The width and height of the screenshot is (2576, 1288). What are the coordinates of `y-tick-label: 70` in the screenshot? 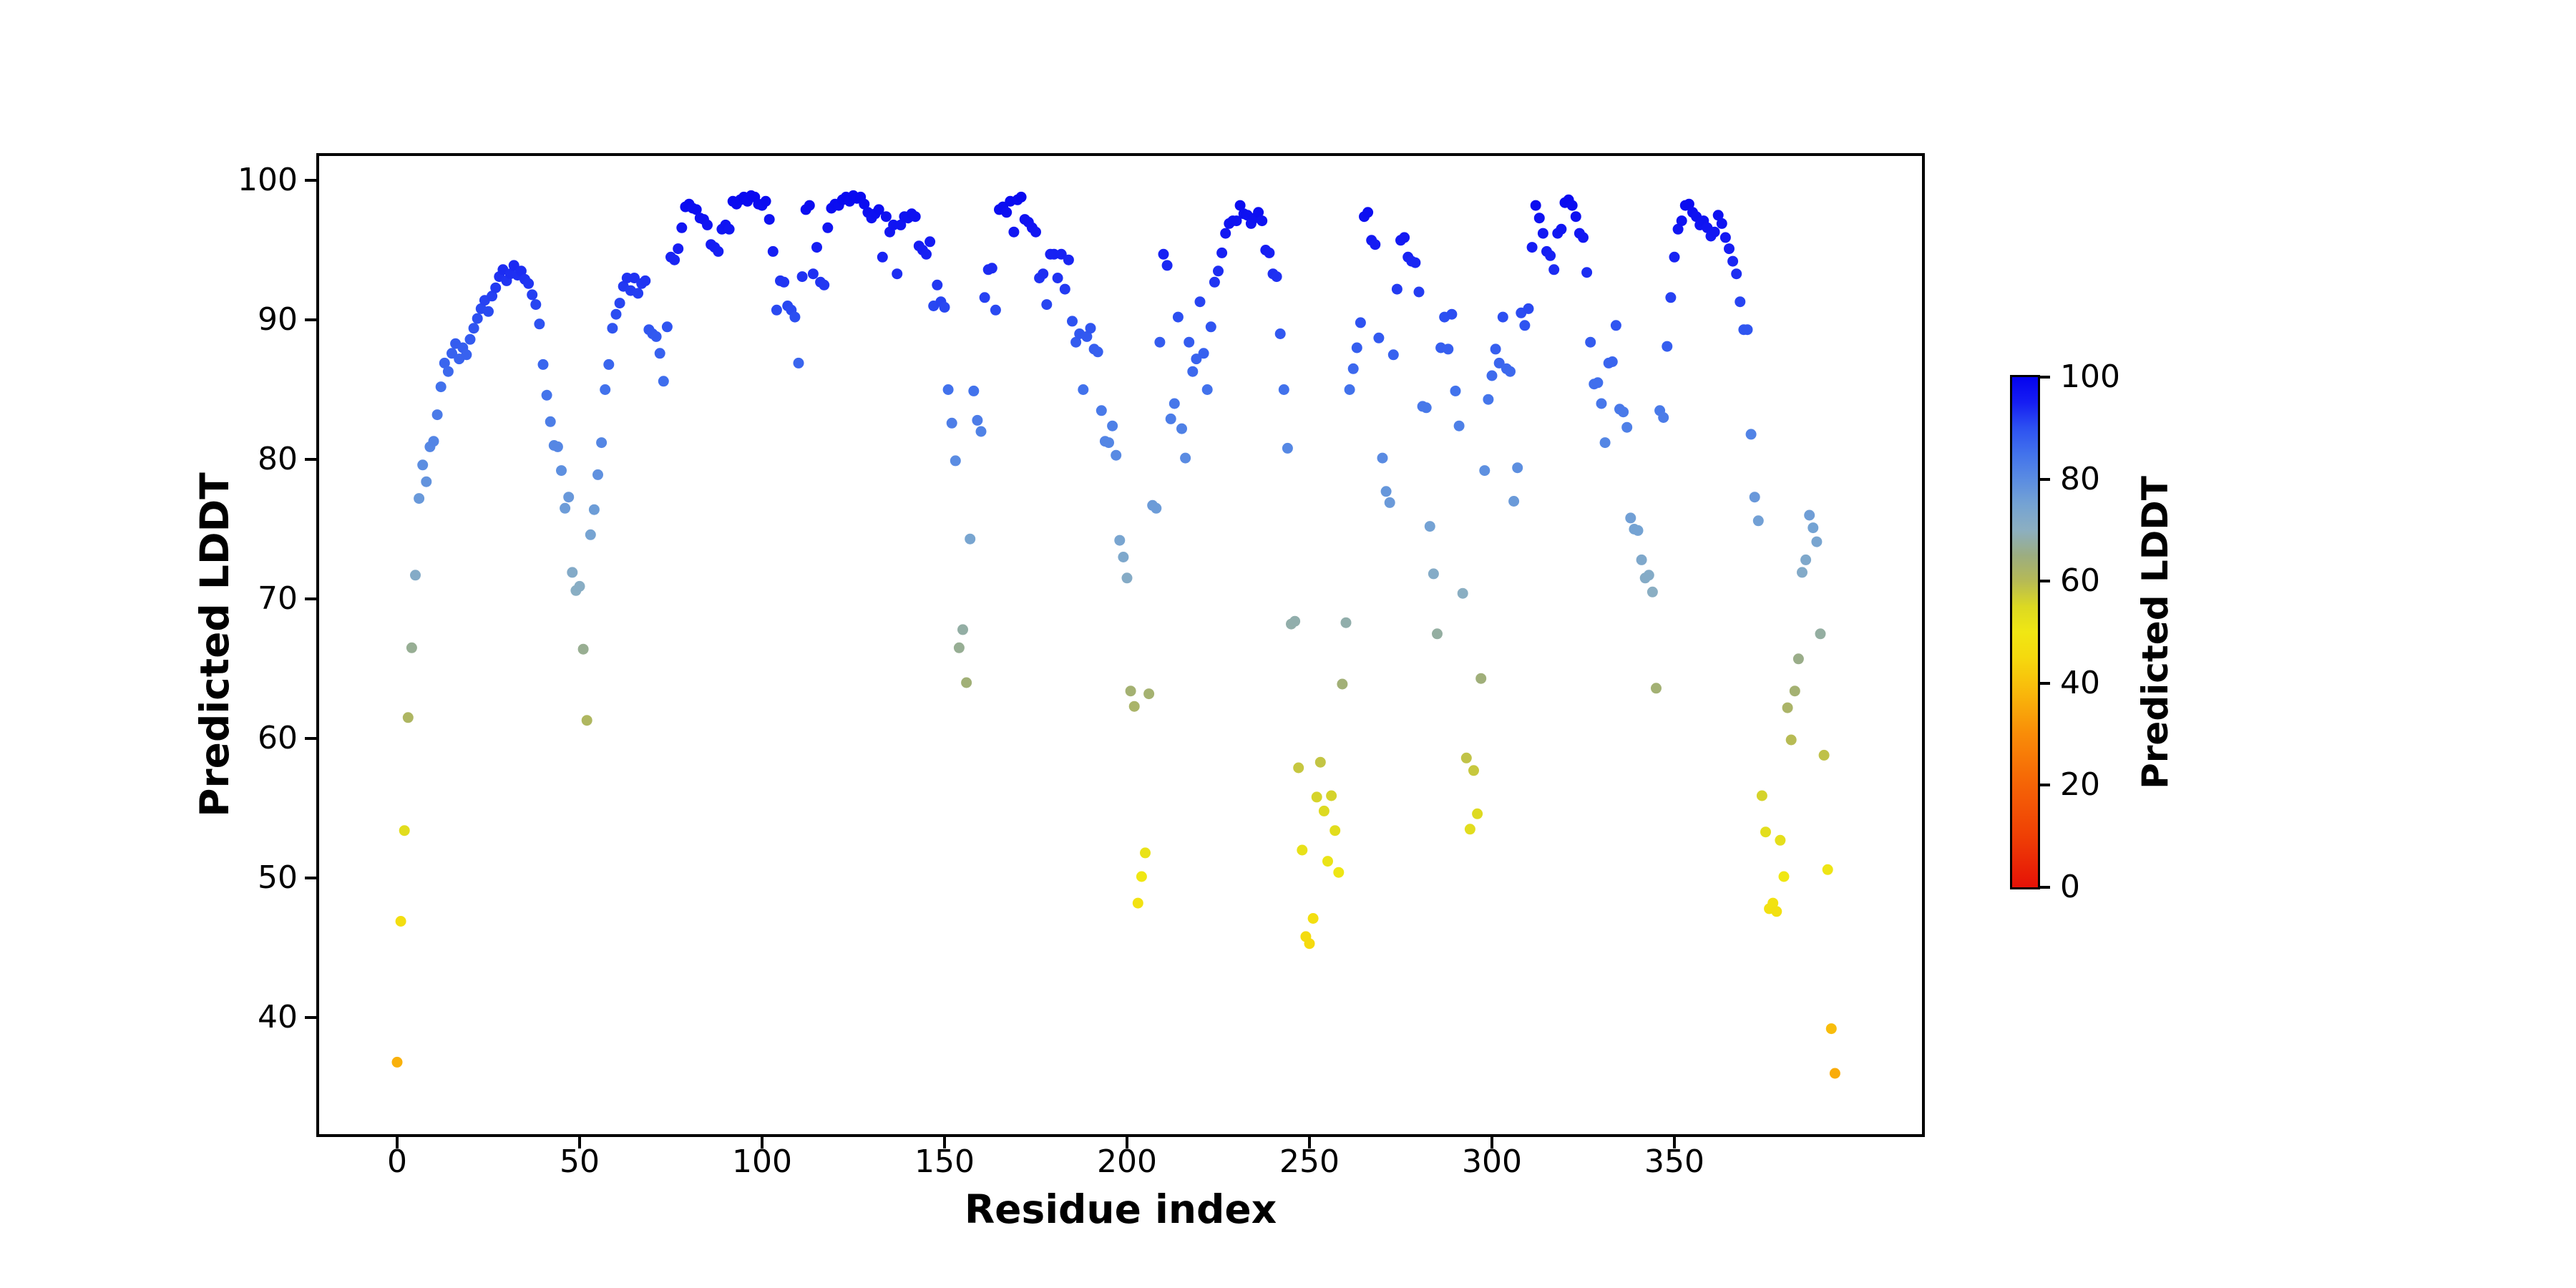 It's located at (278, 598).